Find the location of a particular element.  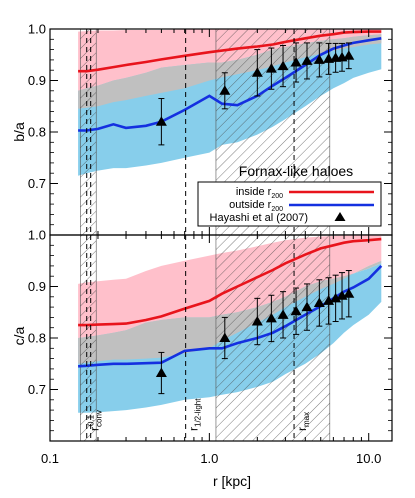

vline-label-r_conv: rconv is located at coordinates (96, 420).